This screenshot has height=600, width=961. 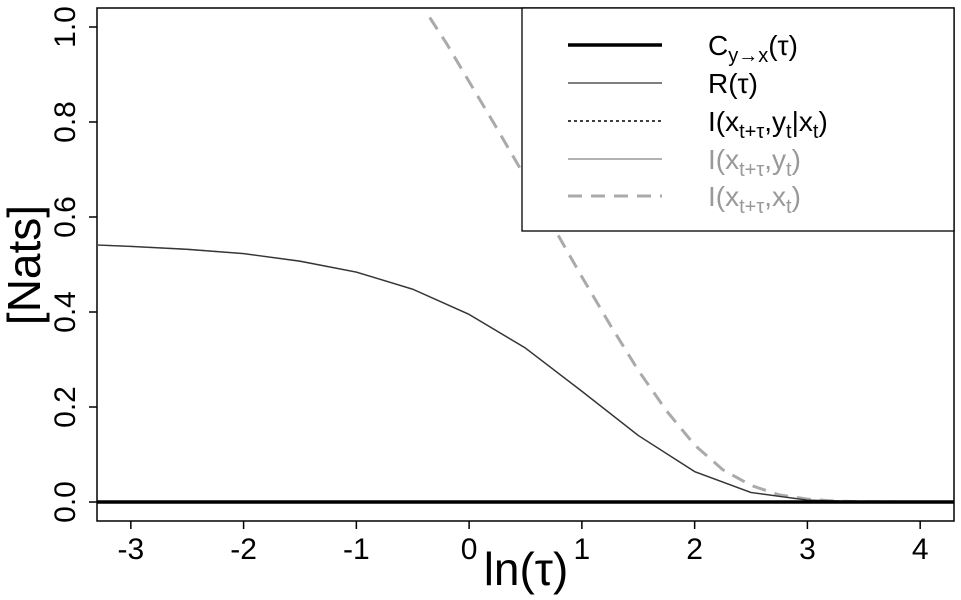 I want to click on y-axis-title: [Nats], so click(x=25, y=265).